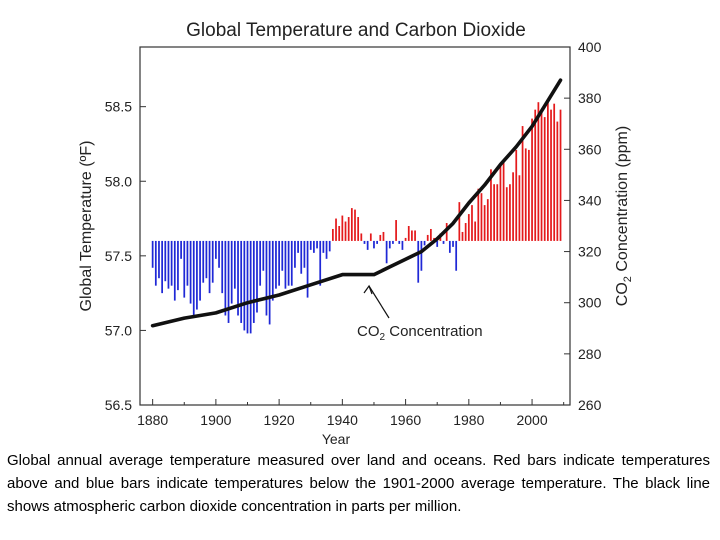  What do you see at coordinates (118, 256) in the screenshot?
I see `left-tick-label: 57.5` at bounding box center [118, 256].